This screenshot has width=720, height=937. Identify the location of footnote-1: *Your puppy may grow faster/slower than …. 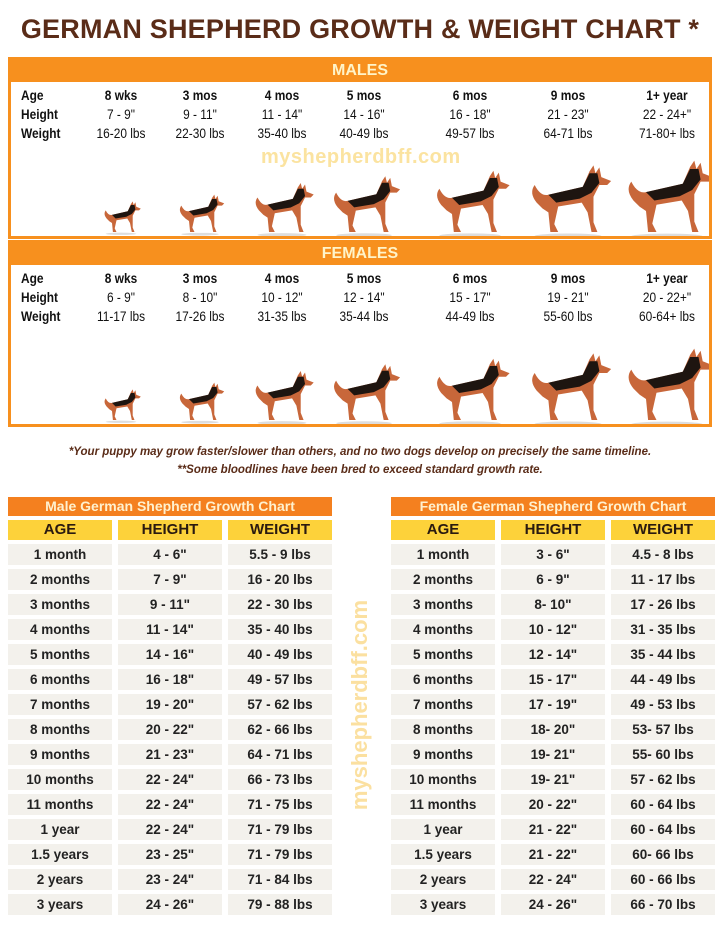
(360, 452).